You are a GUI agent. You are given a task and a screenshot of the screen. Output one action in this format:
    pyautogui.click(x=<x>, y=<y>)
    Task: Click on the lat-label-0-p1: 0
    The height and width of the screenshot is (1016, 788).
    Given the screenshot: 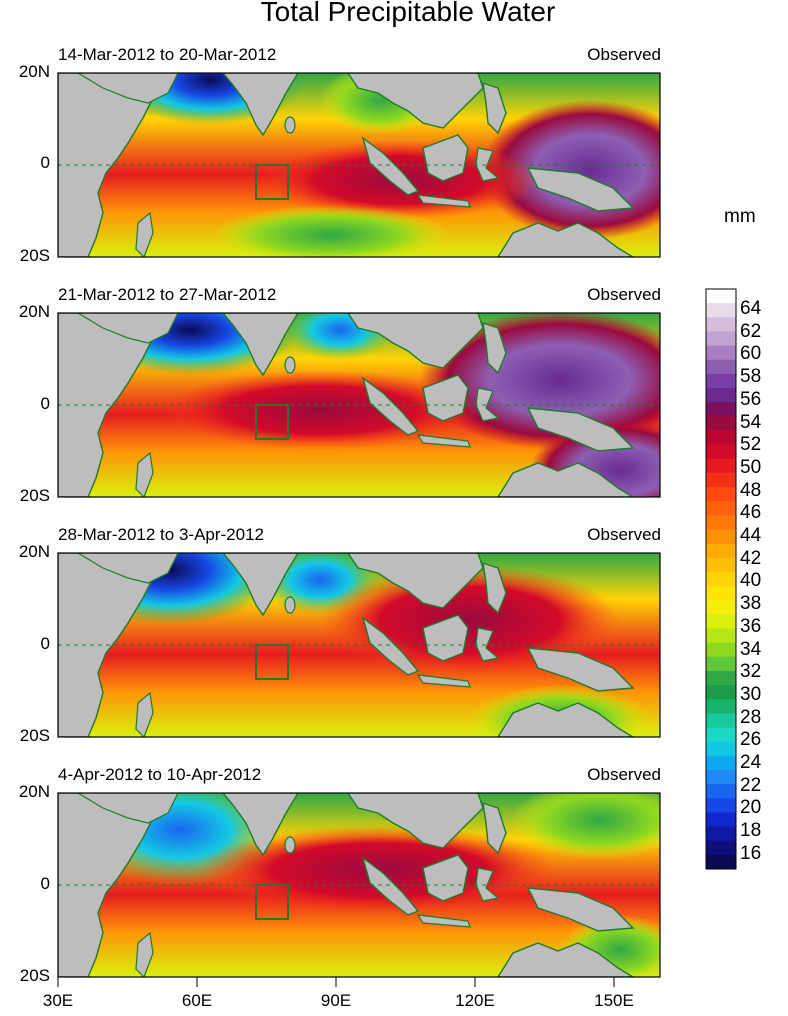 What is the action you would take?
    pyautogui.click(x=45, y=162)
    